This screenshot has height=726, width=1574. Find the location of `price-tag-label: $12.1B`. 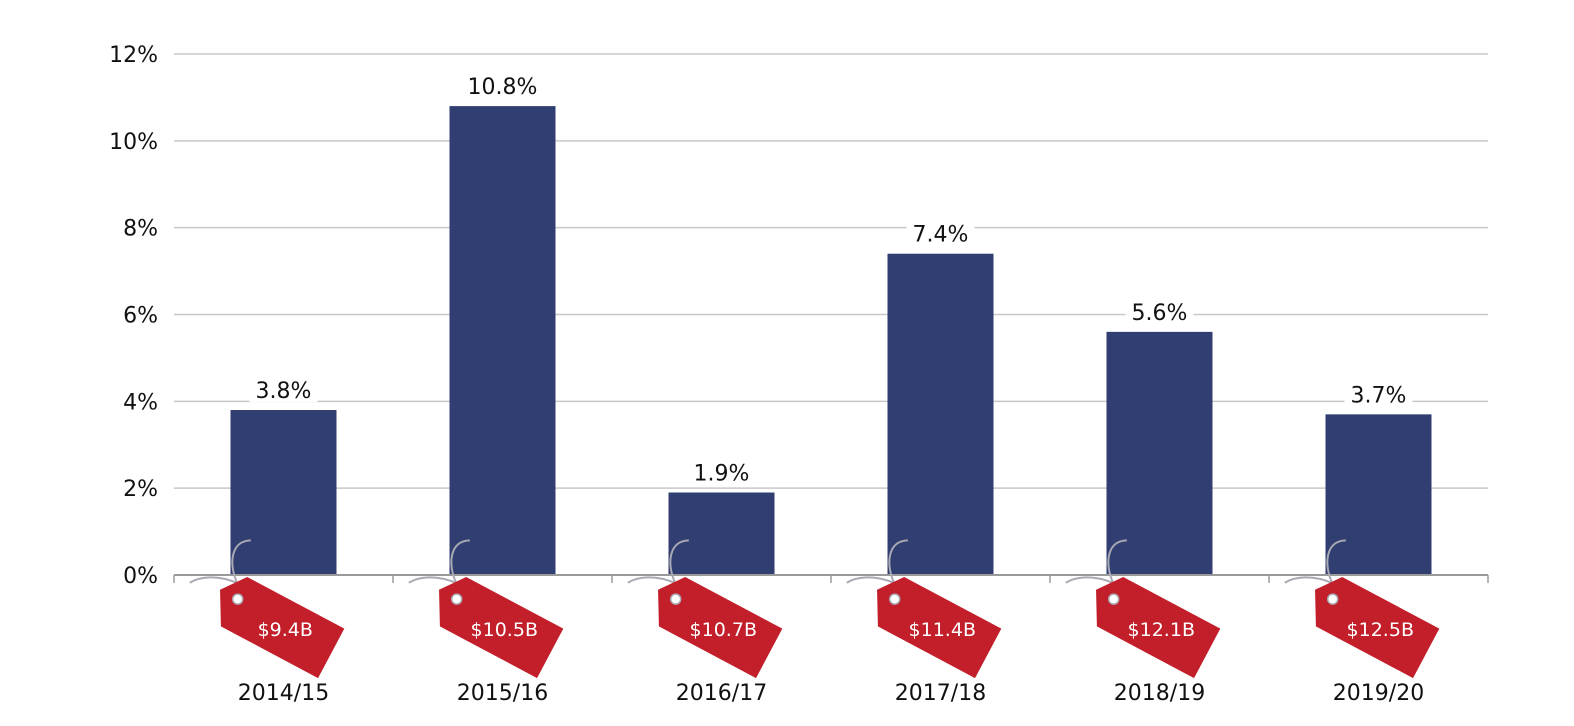

price-tag-label: $12.1B is located at coordinates (1161, 630).